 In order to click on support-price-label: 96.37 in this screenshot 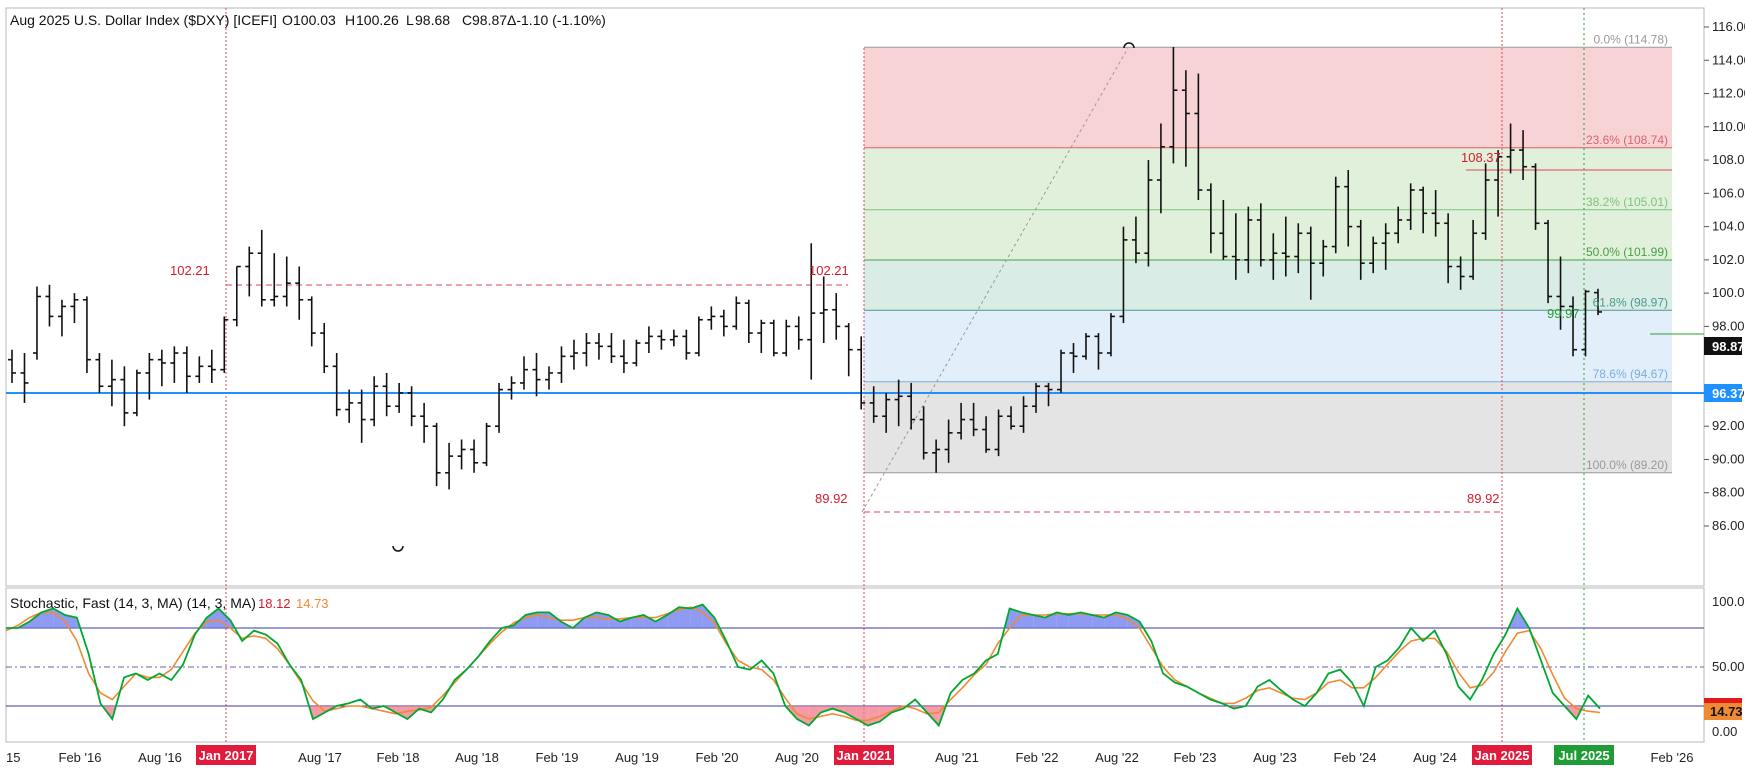, I will do `click(1728, 393)`.